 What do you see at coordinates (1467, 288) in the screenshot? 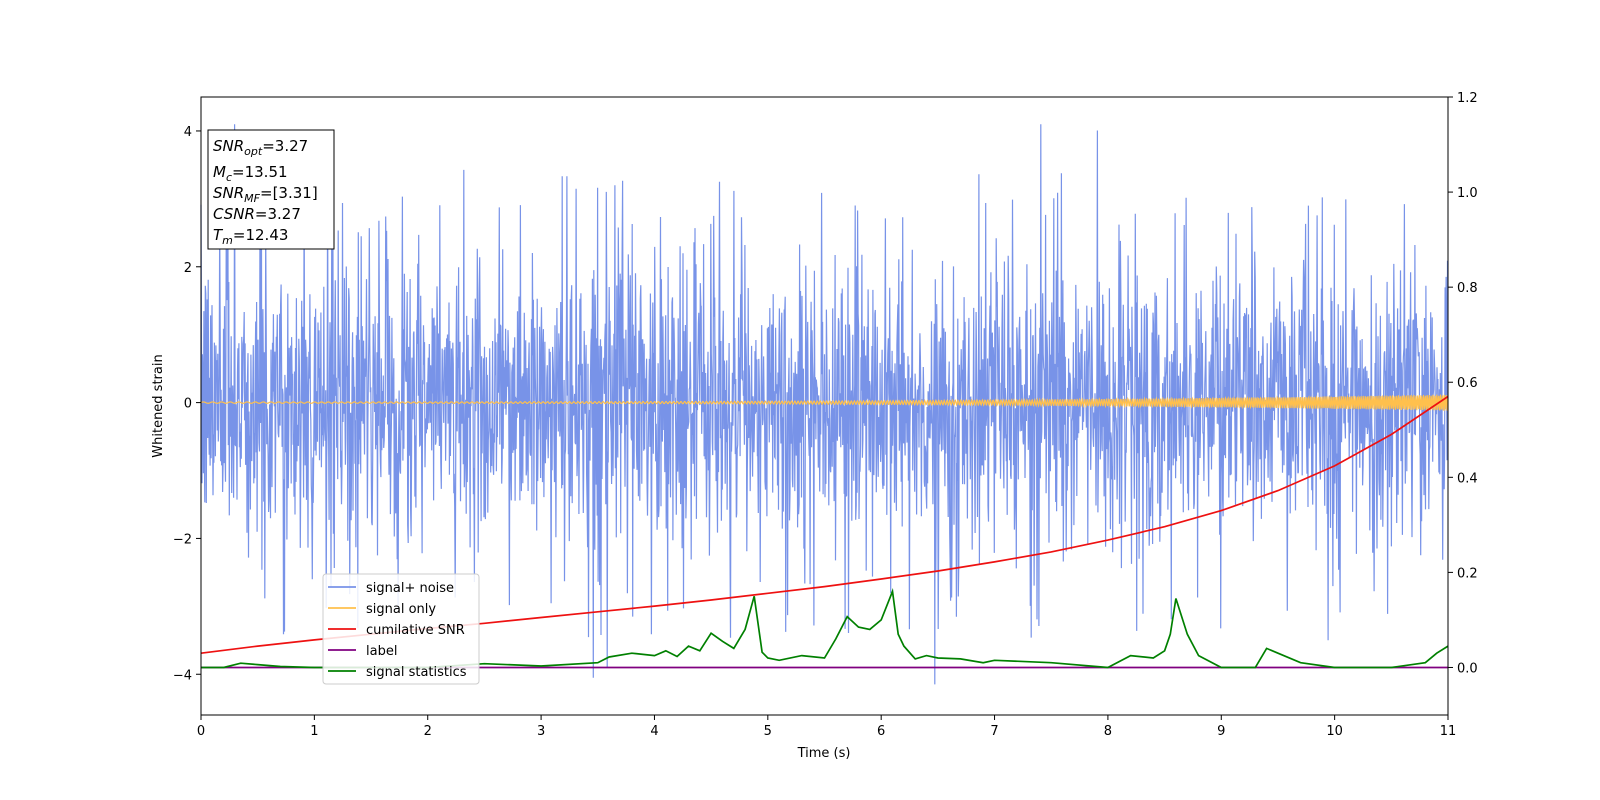
I see `y2-tick-label: 0.8` at bounding box center [1467, 288].